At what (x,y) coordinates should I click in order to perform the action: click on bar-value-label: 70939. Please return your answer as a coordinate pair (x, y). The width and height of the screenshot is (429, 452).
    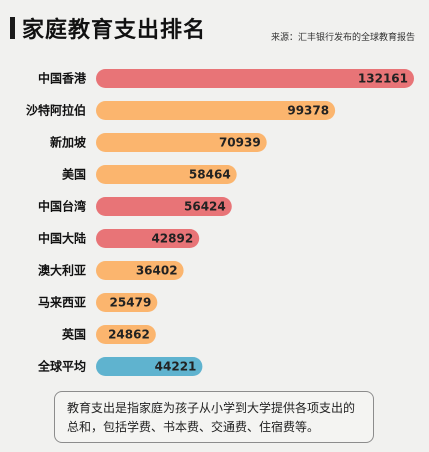
    Looking at the image, I should click on (240, 143).